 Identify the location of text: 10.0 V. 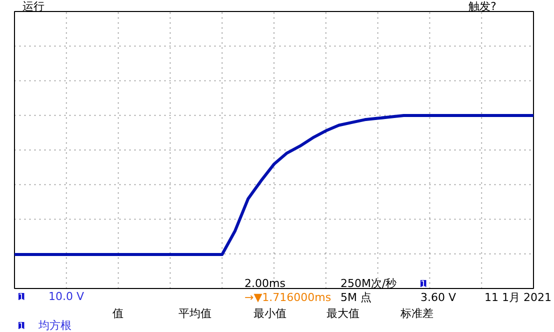
(66, 296).